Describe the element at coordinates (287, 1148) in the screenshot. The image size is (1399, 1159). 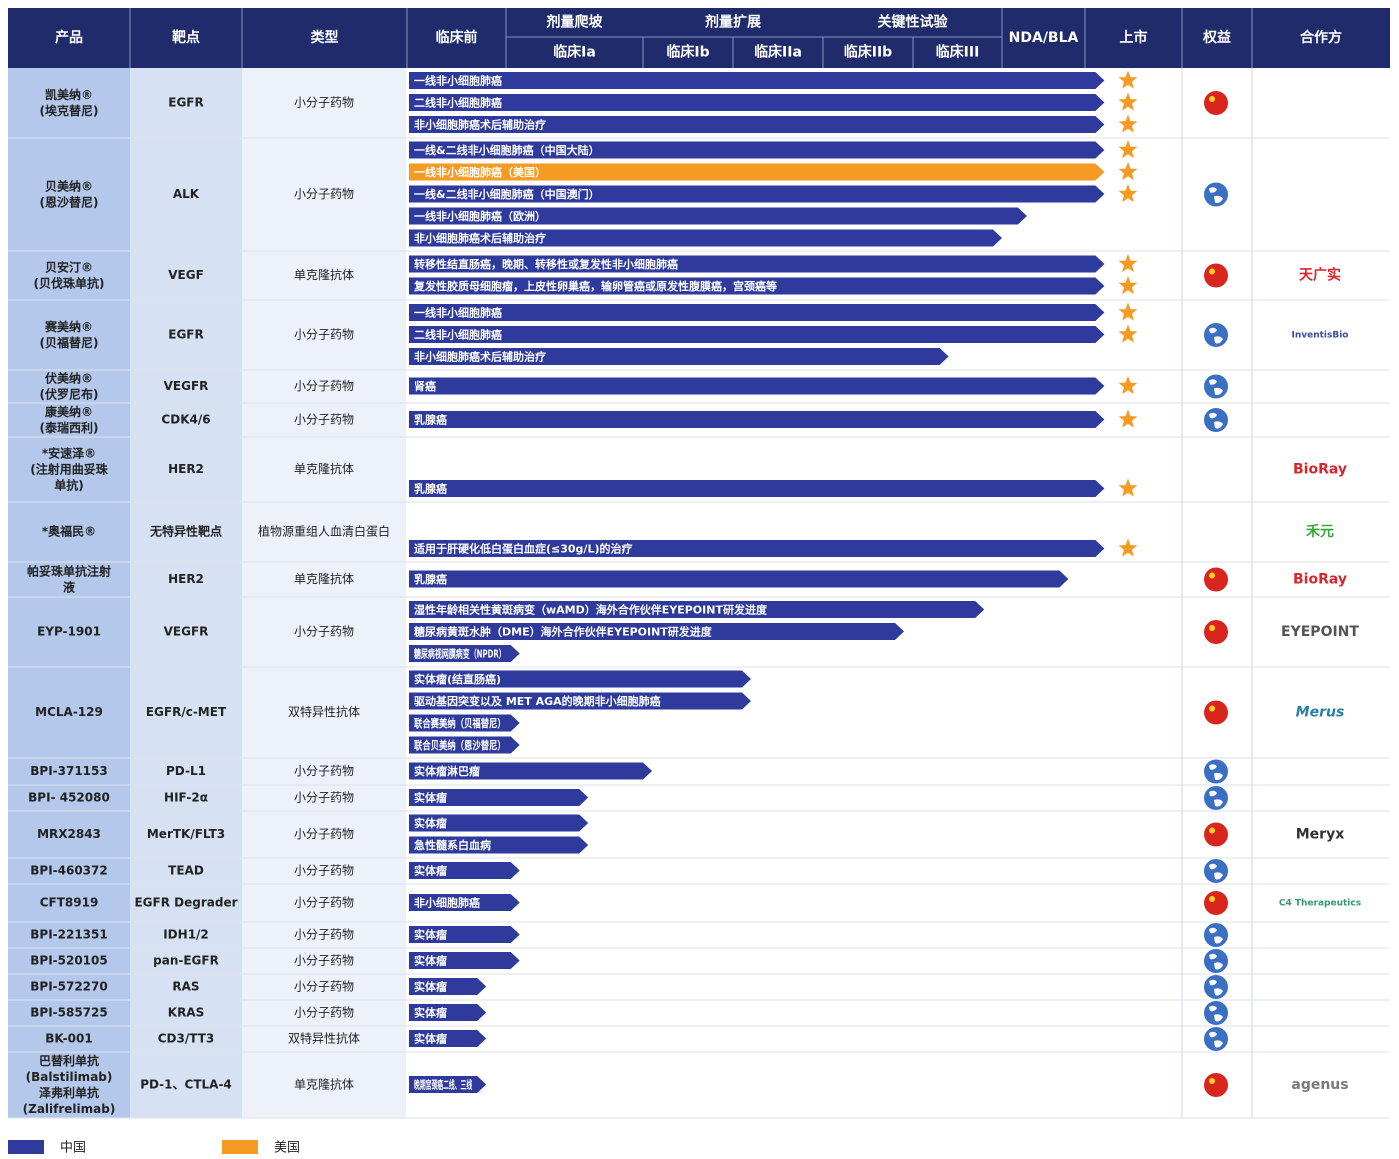
I see `legend-label: 美国` at that location.